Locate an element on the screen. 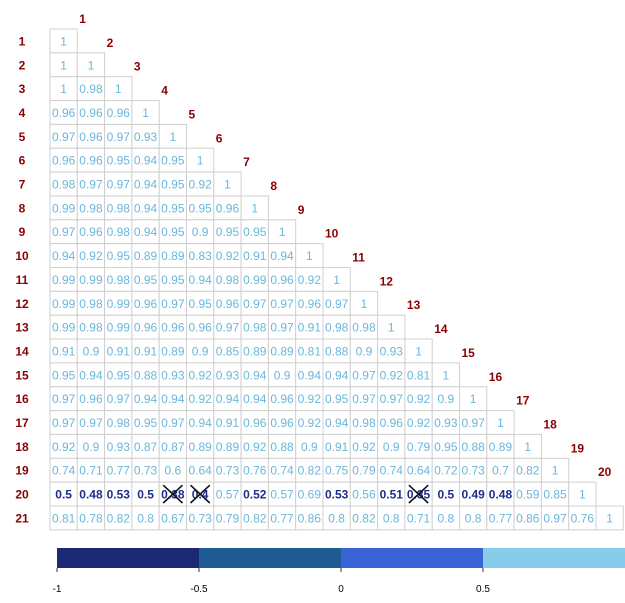 This screenshot has height=603, width=625. cell-value: 0.8 is located at coordinates (473, 518).